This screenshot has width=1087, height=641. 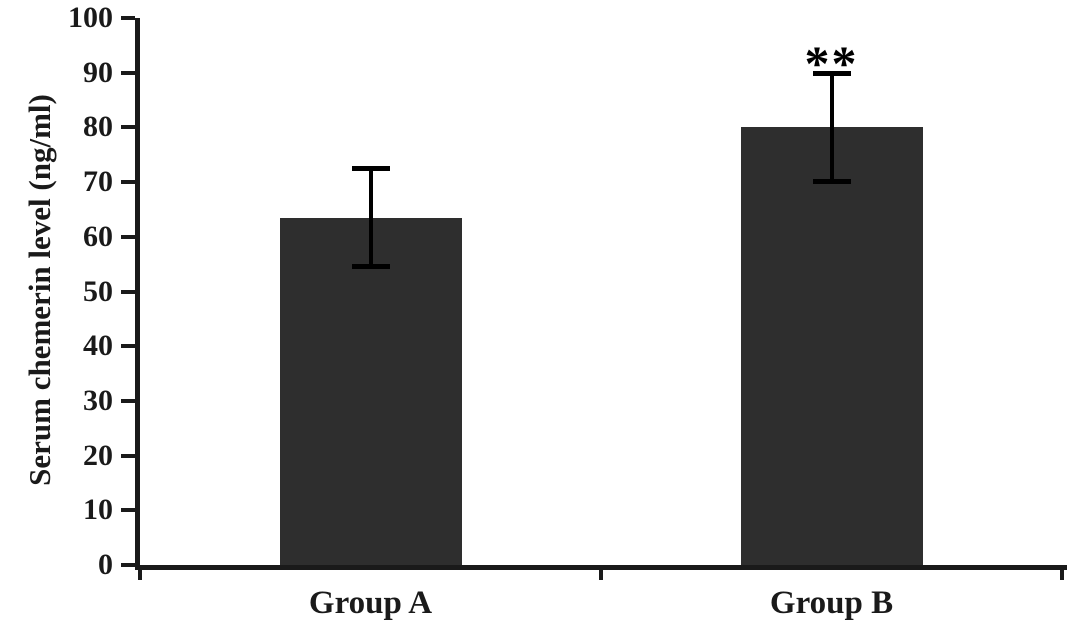 What do you see at coordinates (98, 72) in the screenshot?
I see `y-tick-label: 90` at bounding box center [98, 72].